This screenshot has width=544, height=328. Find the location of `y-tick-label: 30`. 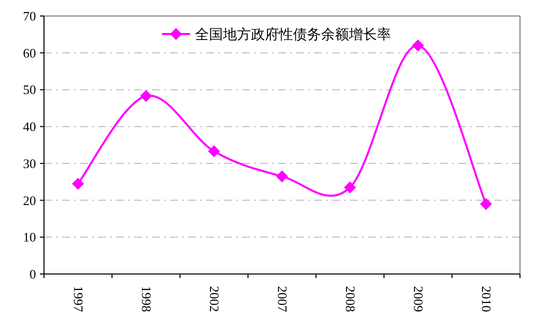

y-tick-label: 30 is located at coordinates (29, 163).